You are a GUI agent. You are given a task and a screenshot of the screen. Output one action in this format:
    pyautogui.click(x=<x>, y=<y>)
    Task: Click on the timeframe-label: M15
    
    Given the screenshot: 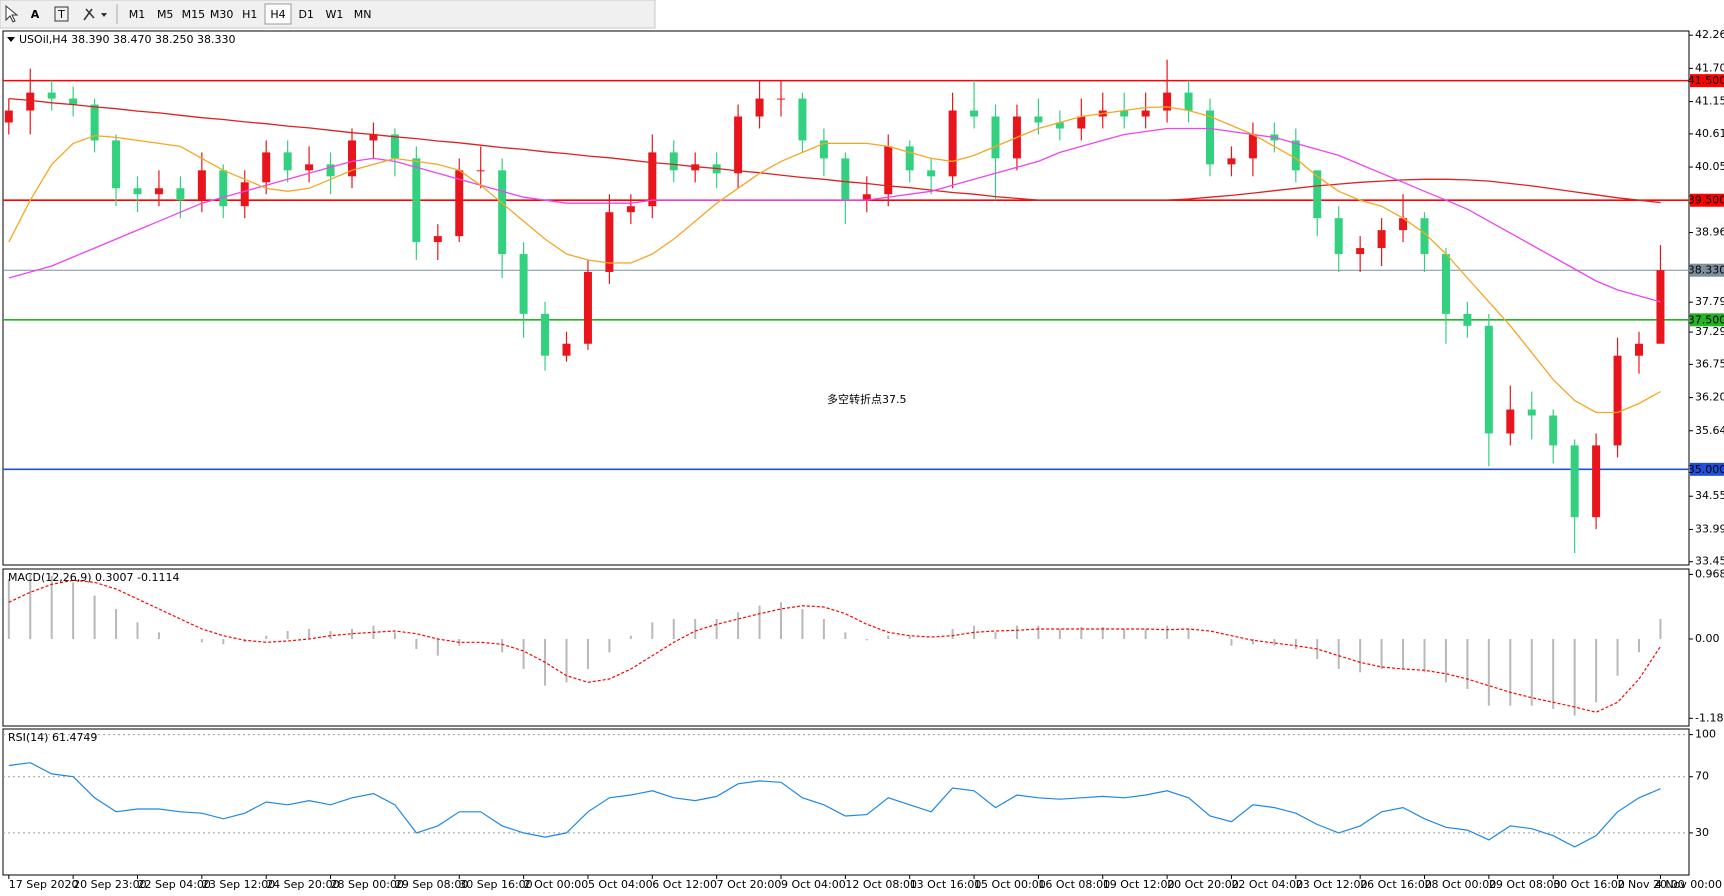 What is the action you would take?
    pyautogui.click(x=194, y=14)
    